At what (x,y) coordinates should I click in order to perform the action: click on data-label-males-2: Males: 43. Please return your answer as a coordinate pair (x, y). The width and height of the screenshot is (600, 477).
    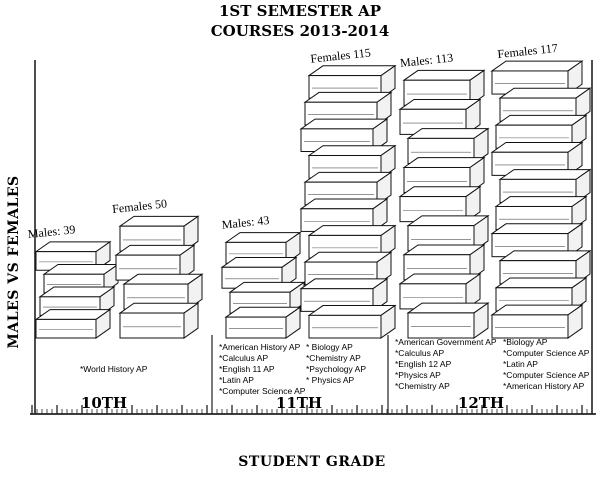
    Looking at the image, I should click on (245, 222).